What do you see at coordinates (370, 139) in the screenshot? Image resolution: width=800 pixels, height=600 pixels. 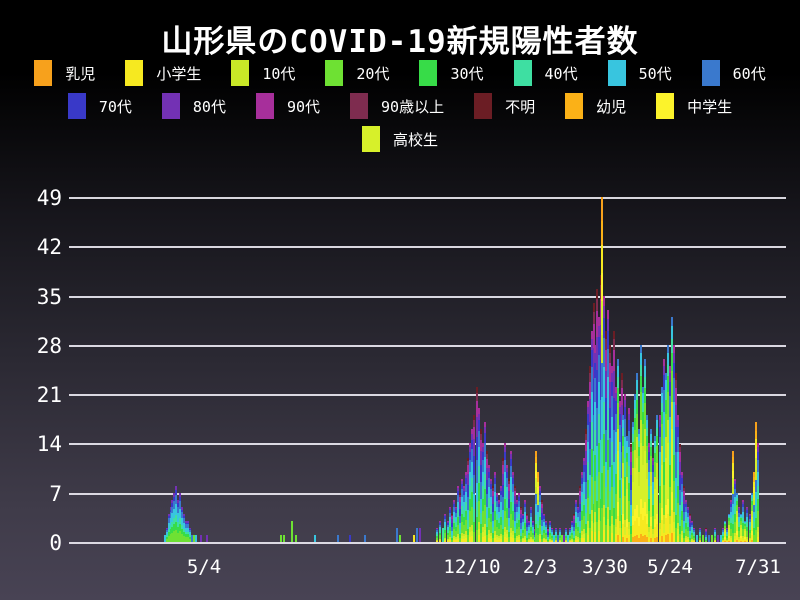 I see `legend-swatch-icon` at bounding box center [370, 139].